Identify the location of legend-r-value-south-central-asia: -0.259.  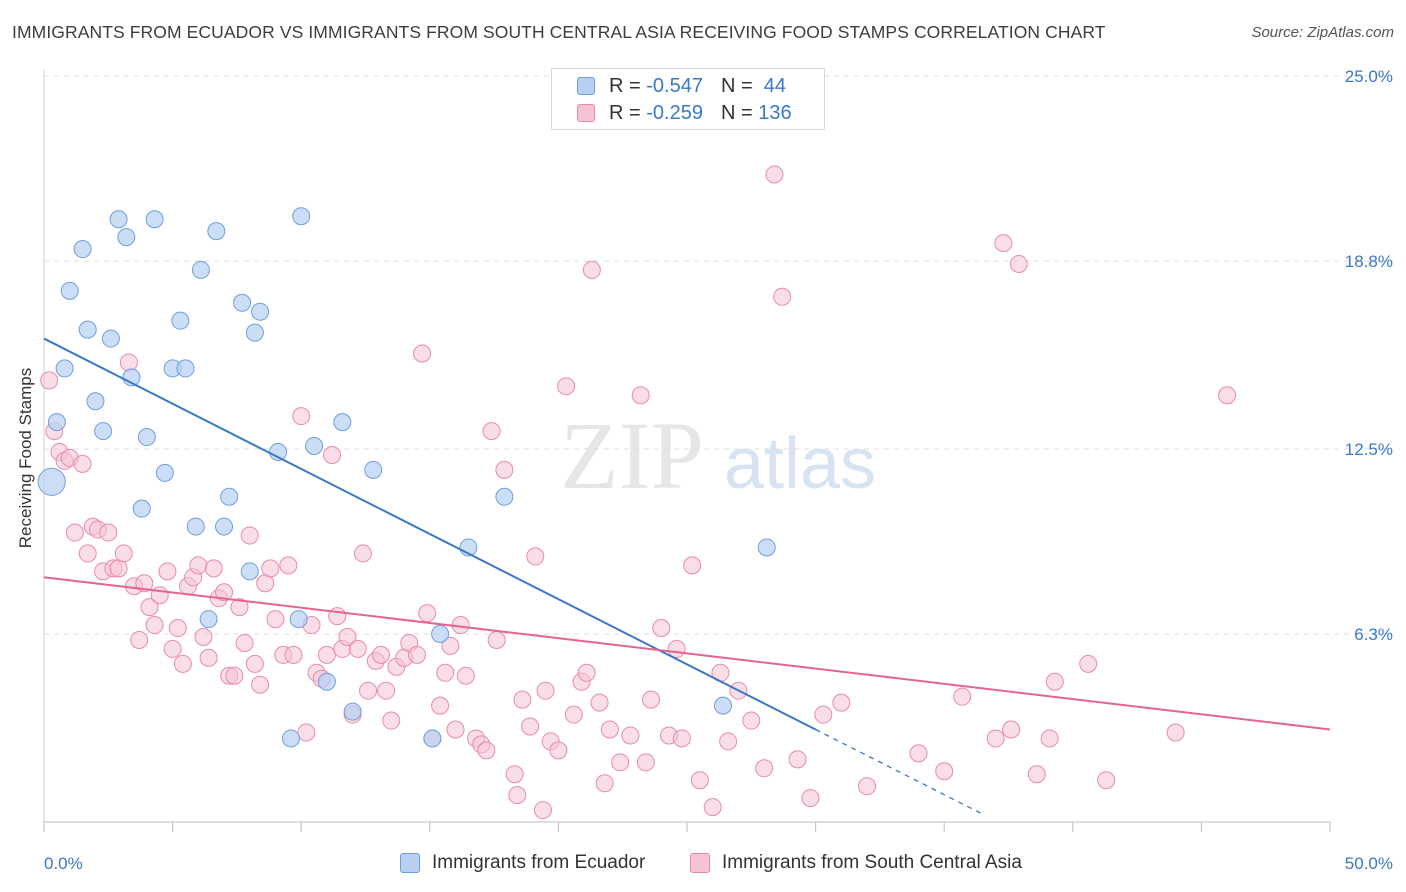
(674, 112).